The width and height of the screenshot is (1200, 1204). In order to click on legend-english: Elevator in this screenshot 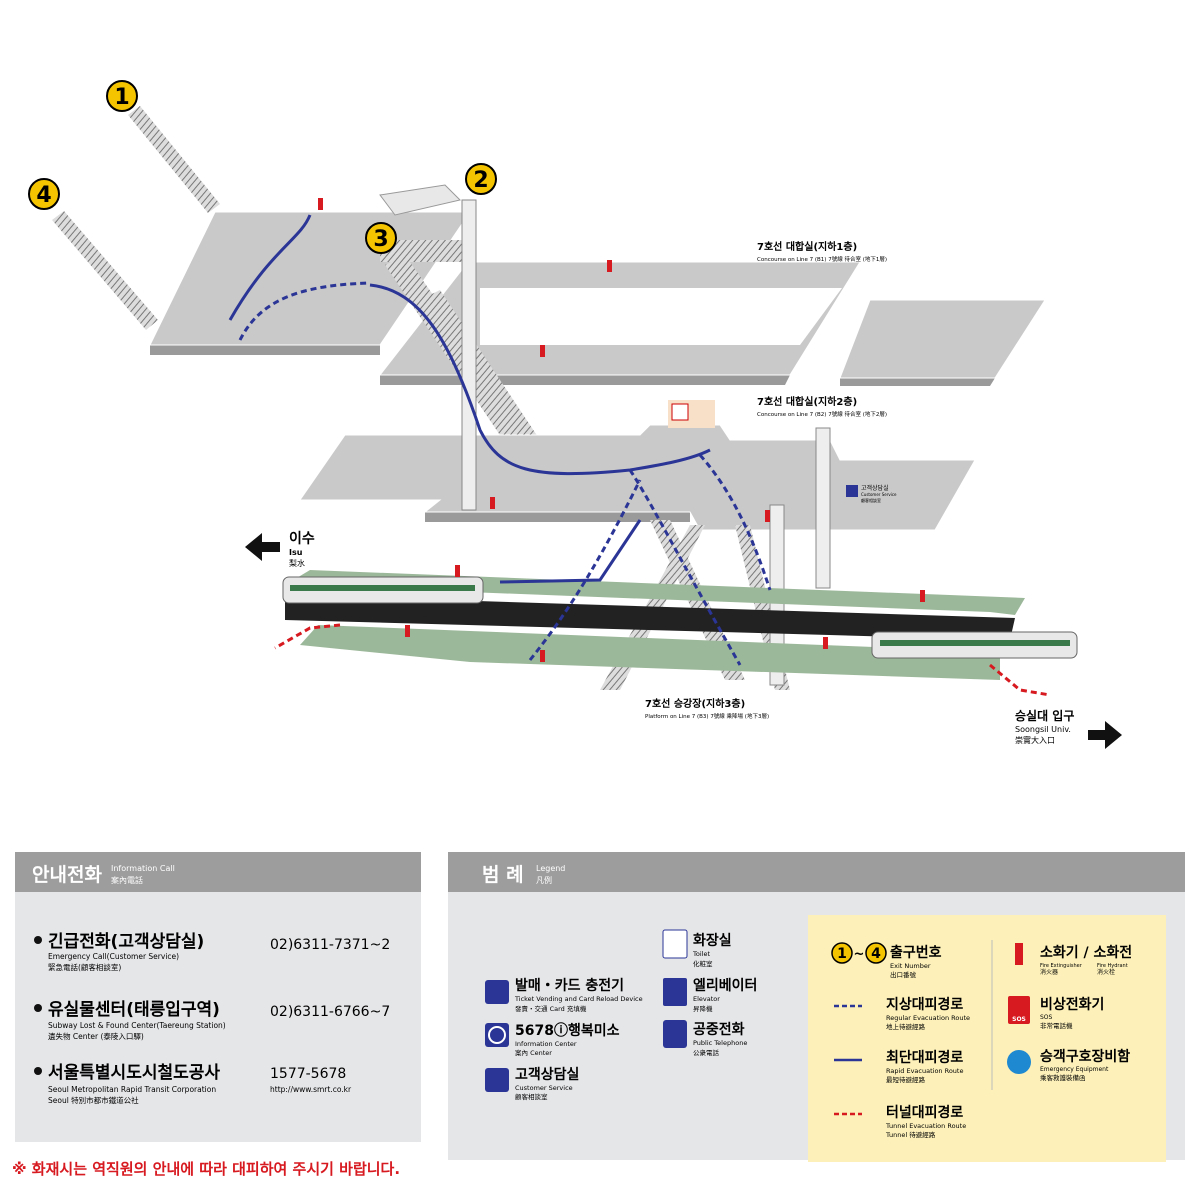, I will do `click(706, 999)`.